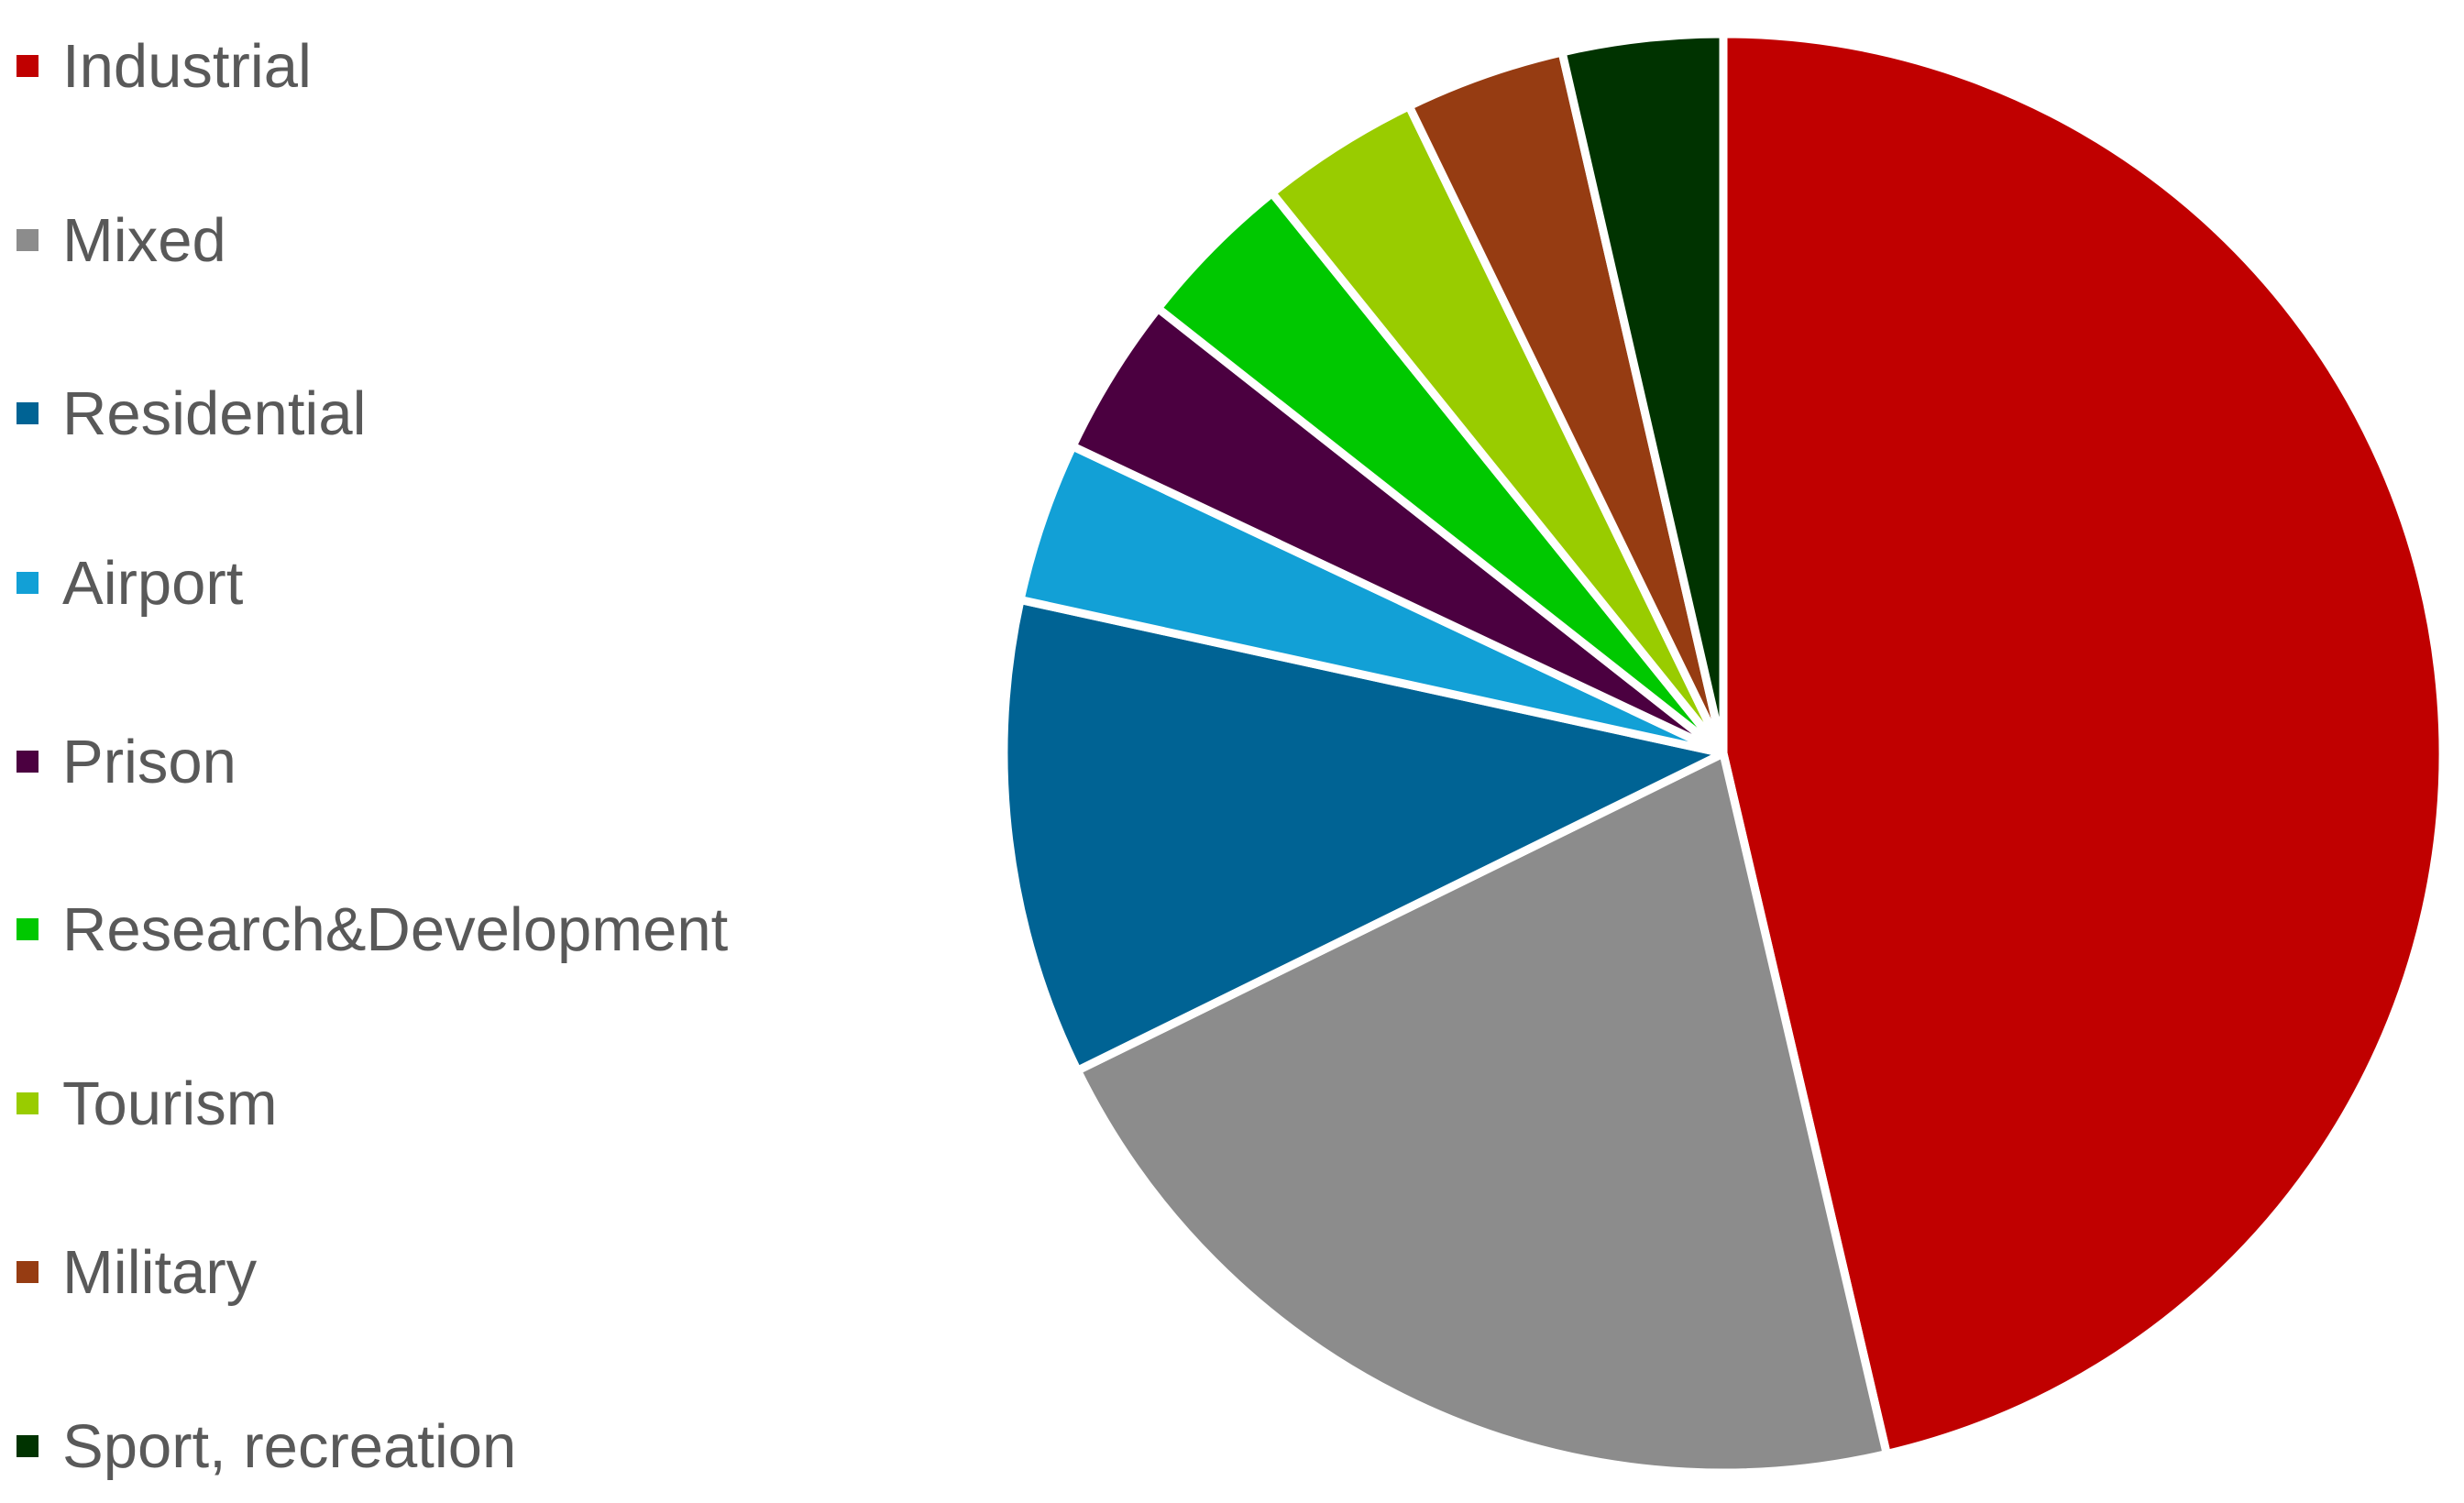 The image size is (2464, 1503). I want to click on legend-item: Residential, so click(191, 413).